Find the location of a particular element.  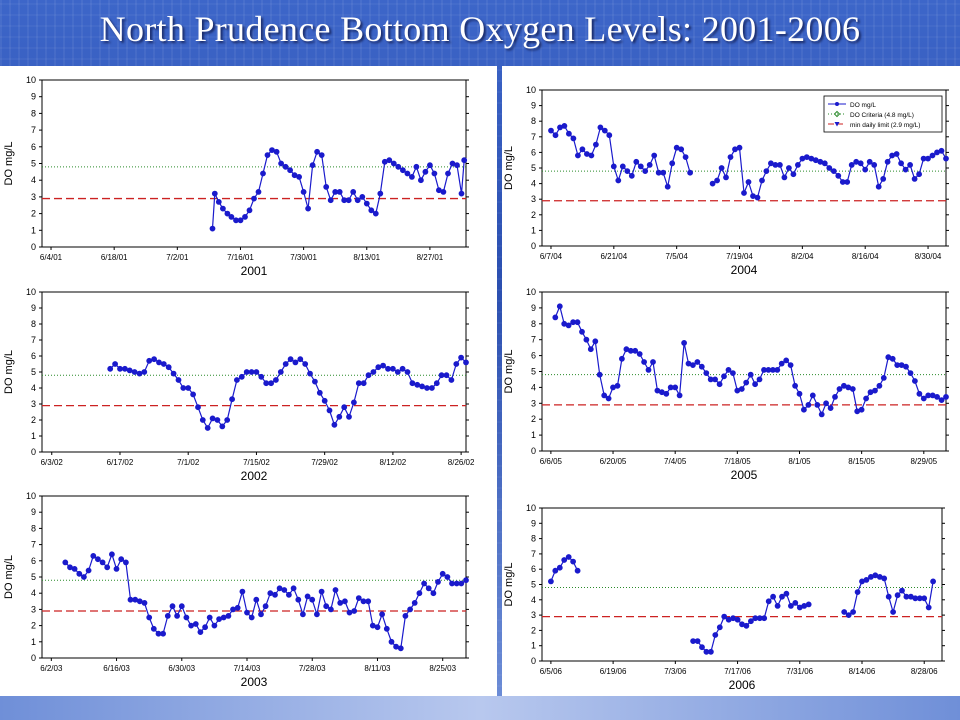

x-tick-label: 7/14/03 is located at coordinates (247, 668).